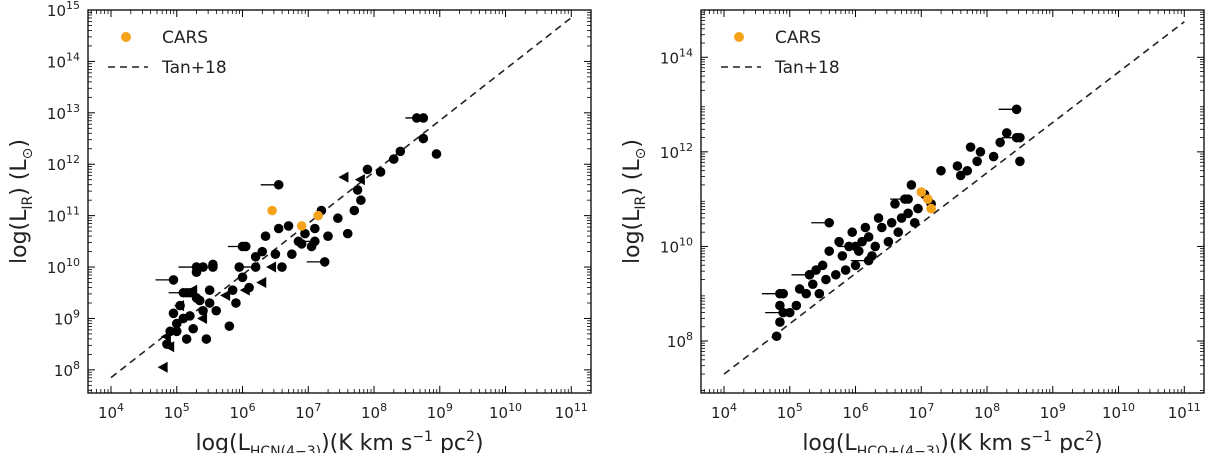 This screenshot has width=1212, height=453. I want to click on x-tick-label: 10⁸, so click(987, 411).